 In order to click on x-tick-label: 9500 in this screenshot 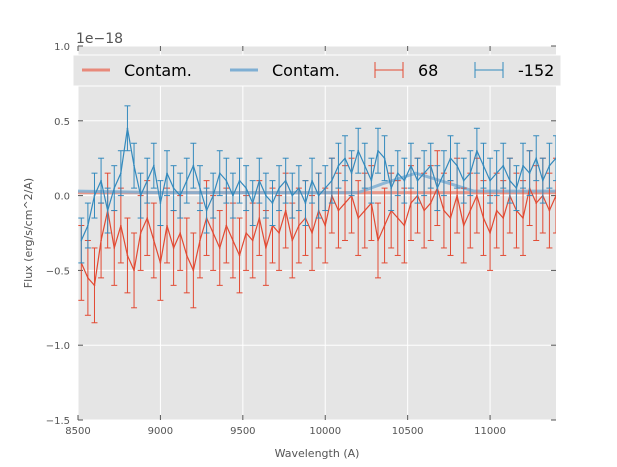, I will do `click(242, 431)`.